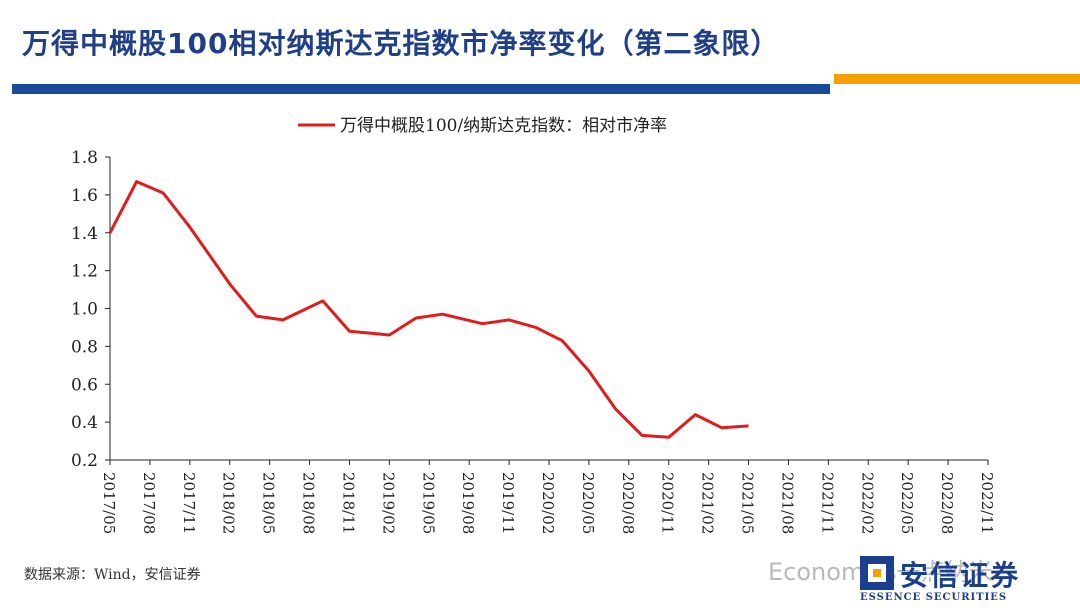 Image resolution: width=1080 pixels, height=615 pixels. What do you see at coordinates (84, 347) in the screenshot?
I see `y-tick-label: 0.8` at bounding box center [84, 347].